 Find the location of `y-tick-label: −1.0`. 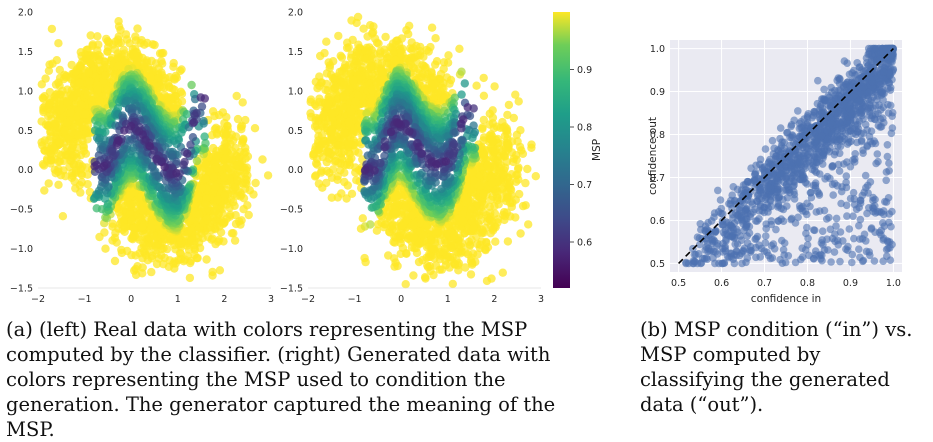

y-tick-label: −1.0 is located at coordinates (21, 249).